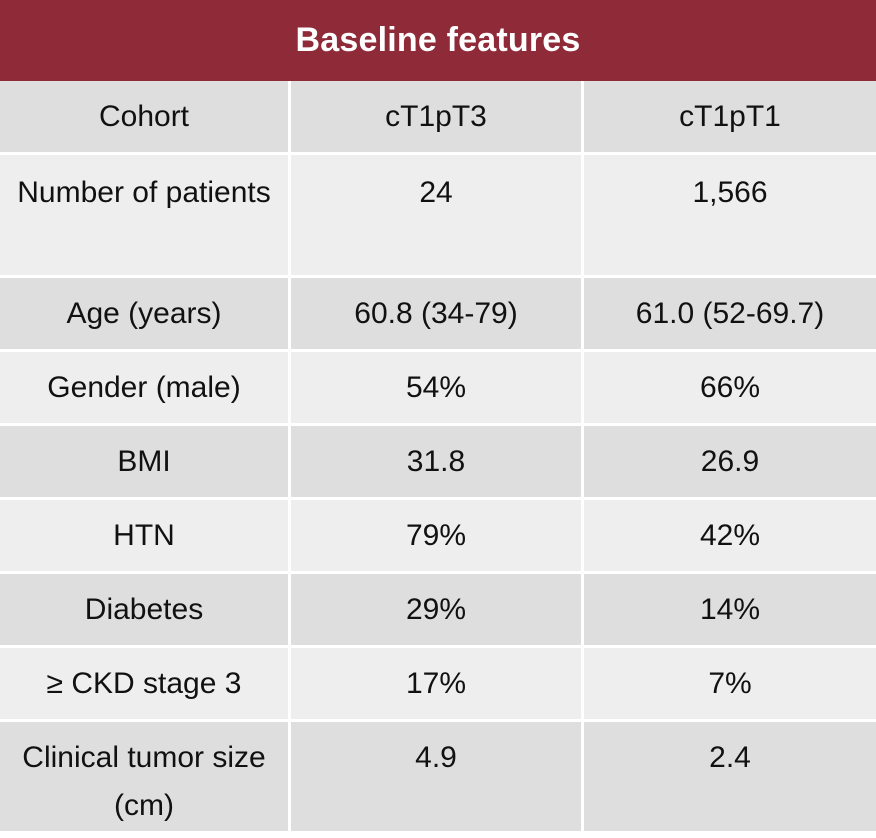 This screenshot has width=876, height=838. I want to click on row-label-cell: Clinical tumor size (cm), so click(145, 776).